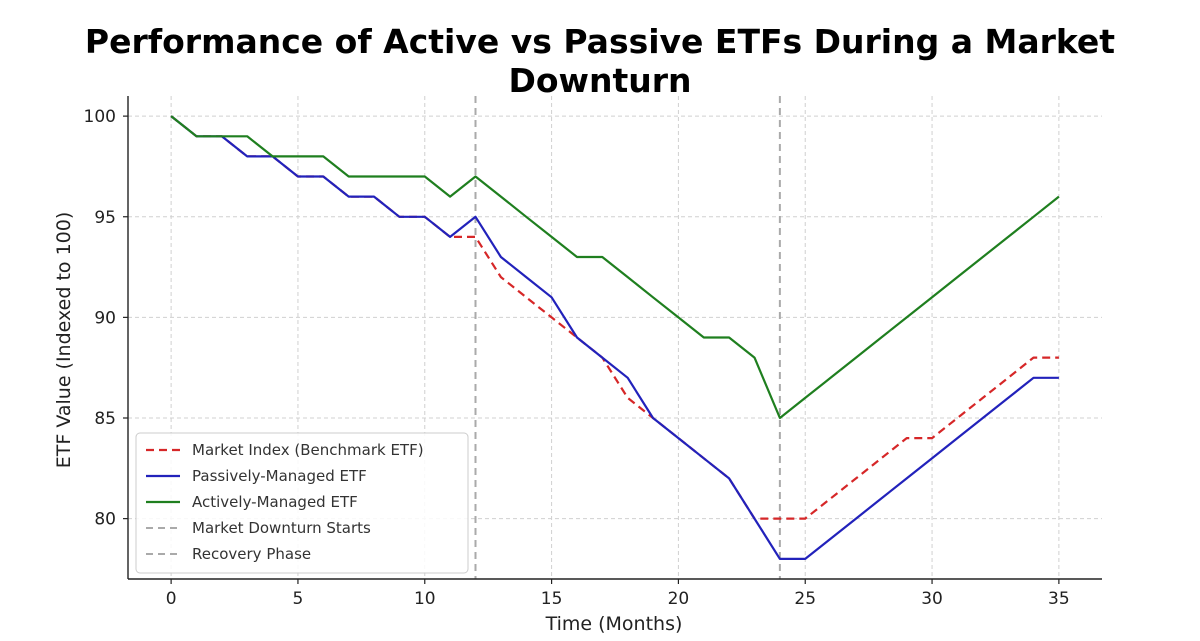 The image size is (1200, 641). Describe the element at coordinates (425, 599) in the screenshot. I see `x-tick-label: 10` at that location.